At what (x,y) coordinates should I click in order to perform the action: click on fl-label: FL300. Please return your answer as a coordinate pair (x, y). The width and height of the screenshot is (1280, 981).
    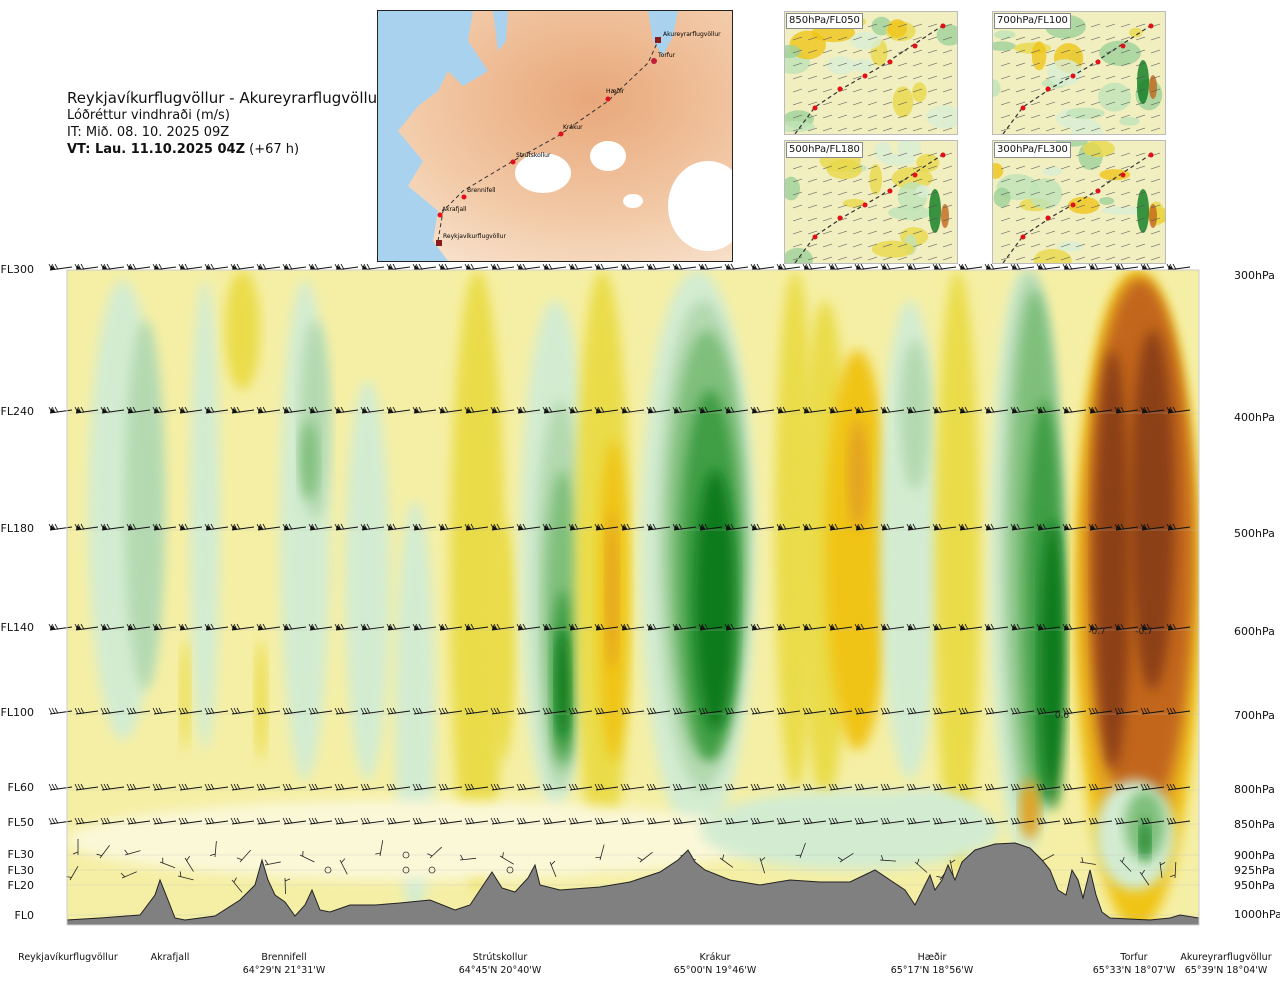
    Looking at the image, I should click on (17, 269).